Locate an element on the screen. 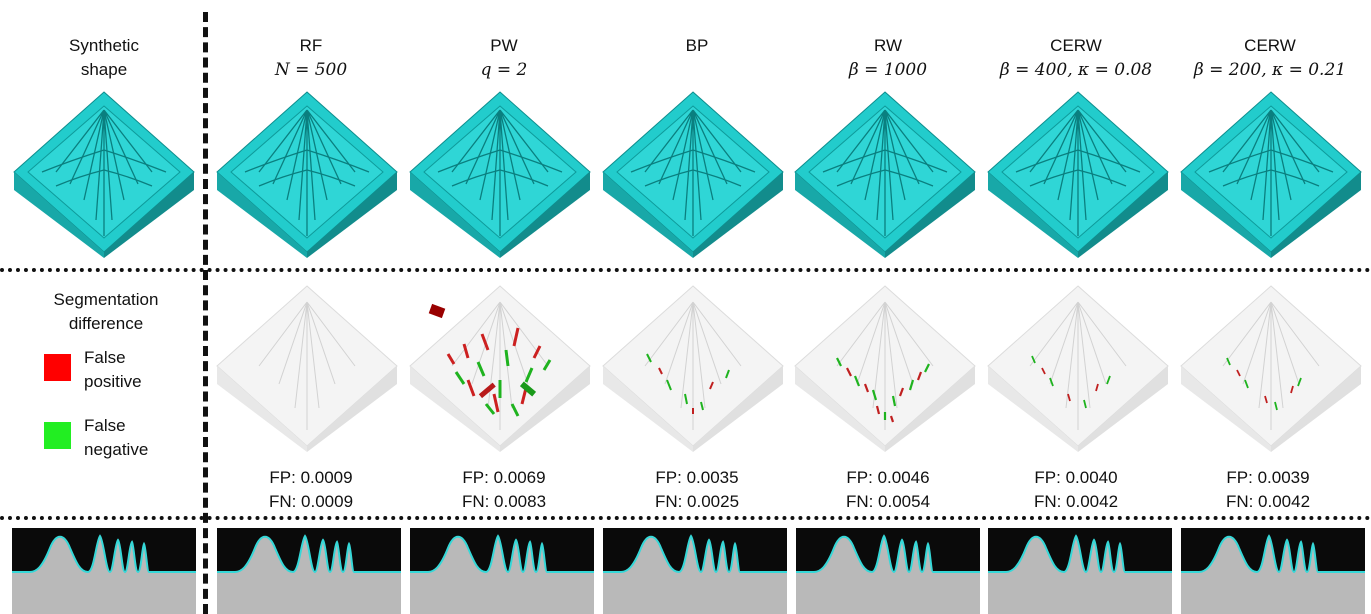 The height and width of the screenshot is (614, 1371). fp-label-line2: positive is located at coordinates (113, 381).